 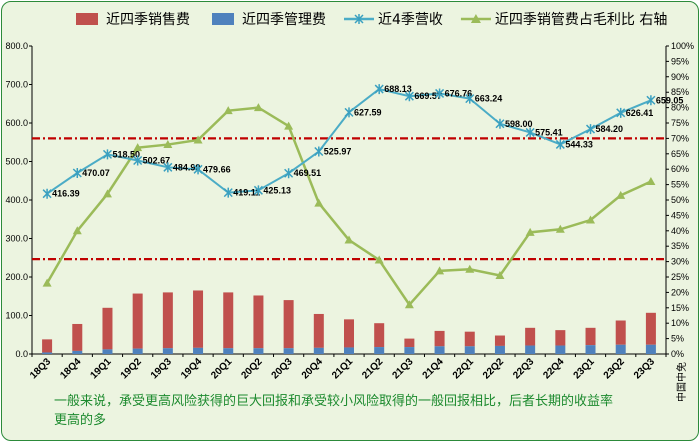 I want to click on revenue-data-label: 626.41, so click(x=640, y=113).